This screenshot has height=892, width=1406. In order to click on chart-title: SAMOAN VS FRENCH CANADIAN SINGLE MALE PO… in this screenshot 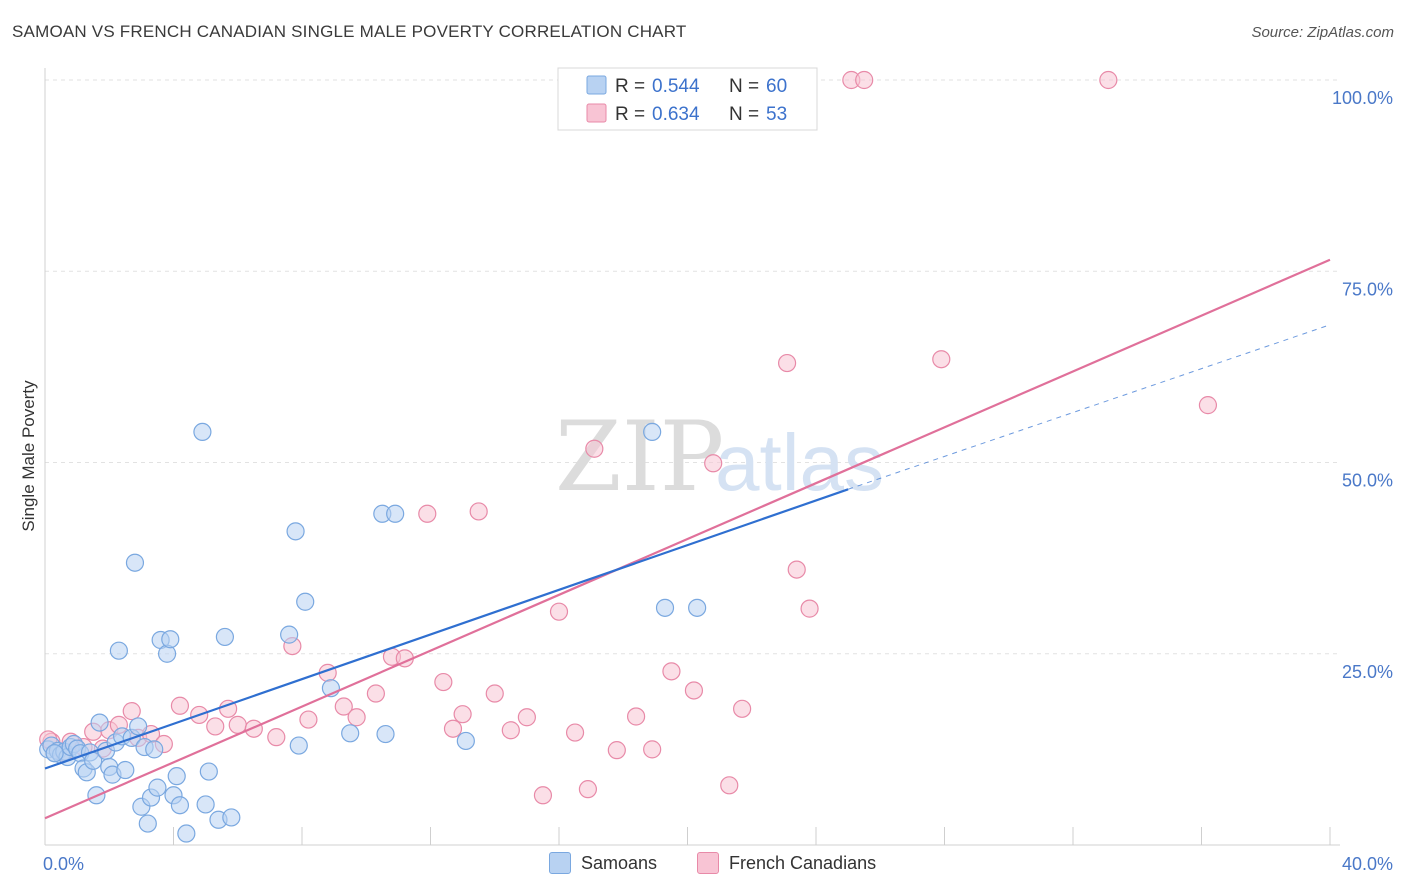, I will do `click(349, 31)`.